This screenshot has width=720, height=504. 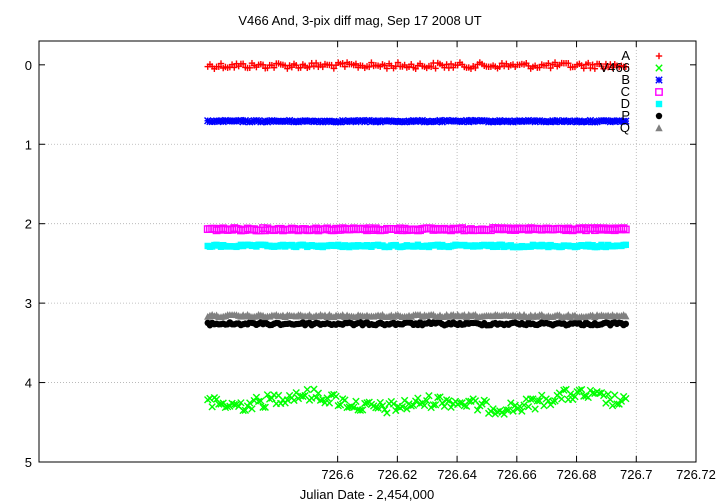 I want to click on y-tick-label: 4, so click(x=28, y=383).